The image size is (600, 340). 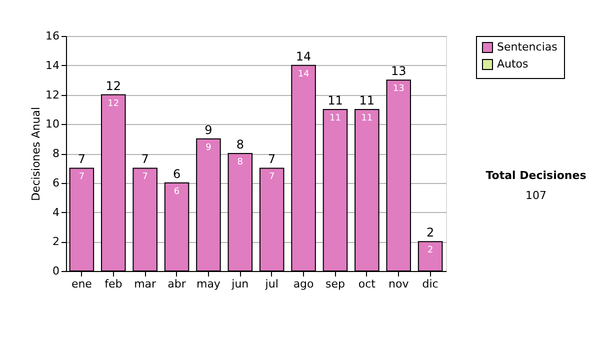 I want to click on y-axis-title: Decisiones Anual, so click(x=36, y=154).